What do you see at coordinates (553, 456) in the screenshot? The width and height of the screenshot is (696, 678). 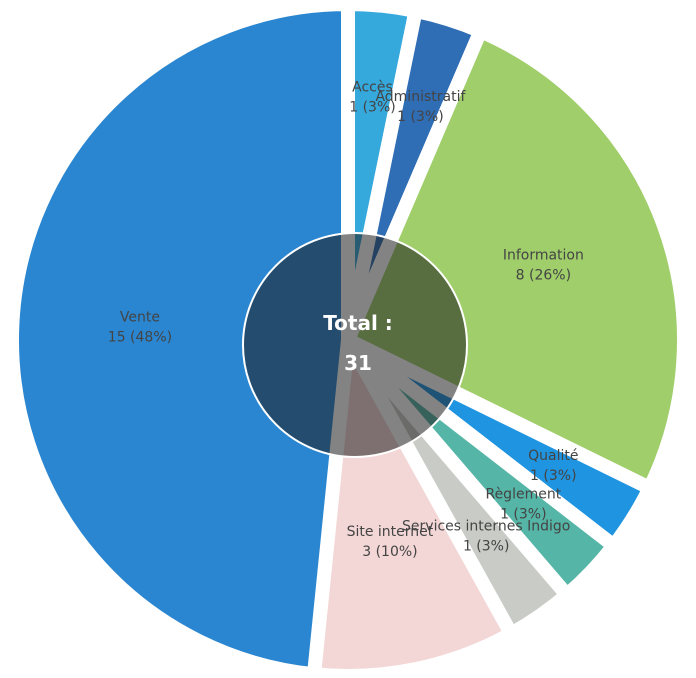 I see `slice-label: Qualité` at bounding box center [553, 456].